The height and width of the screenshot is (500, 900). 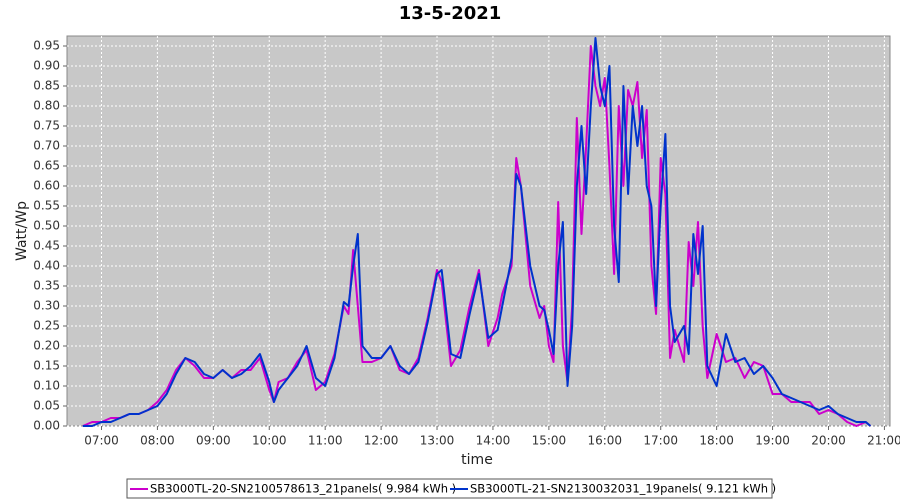 What do you see at coordinates (604, 441) in the screenshot?
I see `x-tick-label: 16:00` at bounding box center [604, 441].